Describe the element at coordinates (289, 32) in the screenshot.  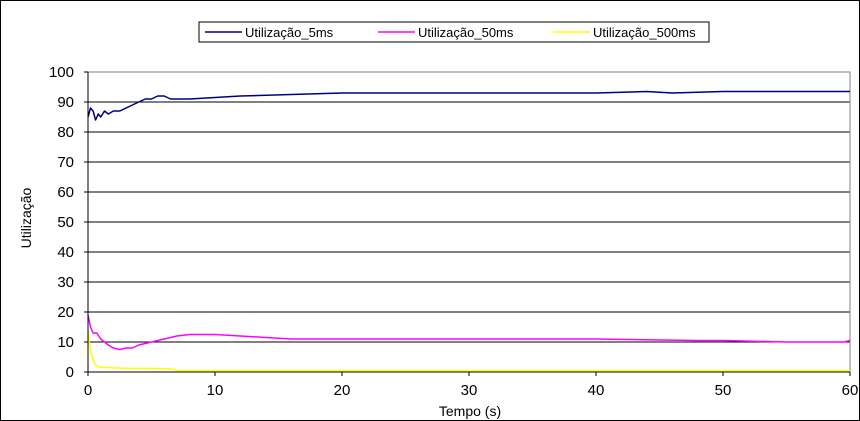
I see `legend-label-1: Utilização_5ms` at that location.